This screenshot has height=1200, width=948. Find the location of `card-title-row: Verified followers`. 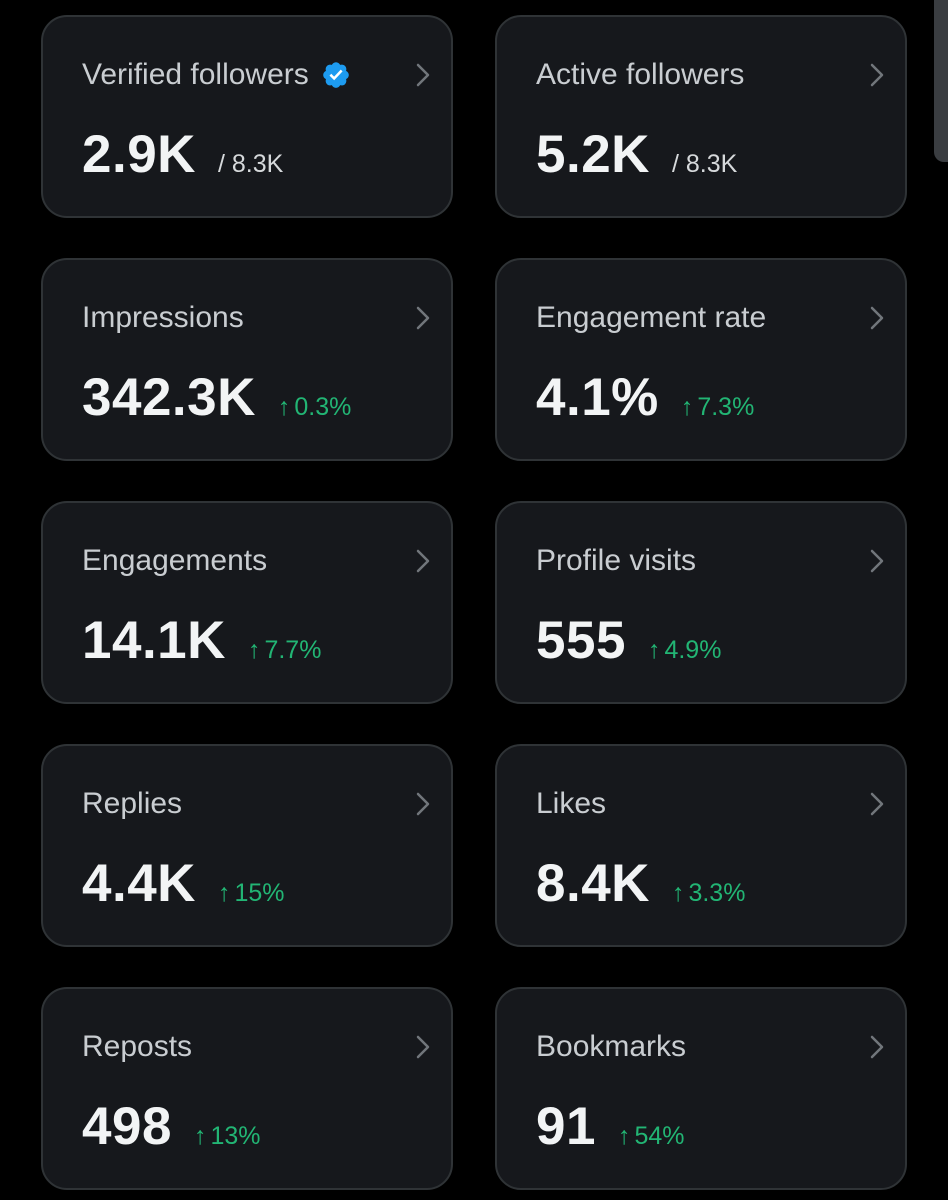

card-title-row: Verified followers is located at coordinates (216, 75).